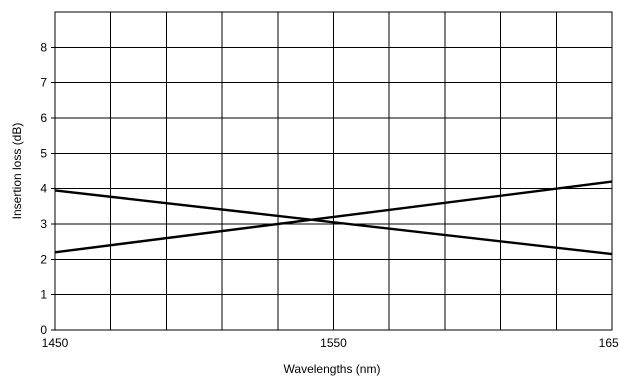 Image resolution: width=619 pixels, height=378 pixels. I want to click on x-axis-ticks: 1450 1550 1650, so click(330, 343).